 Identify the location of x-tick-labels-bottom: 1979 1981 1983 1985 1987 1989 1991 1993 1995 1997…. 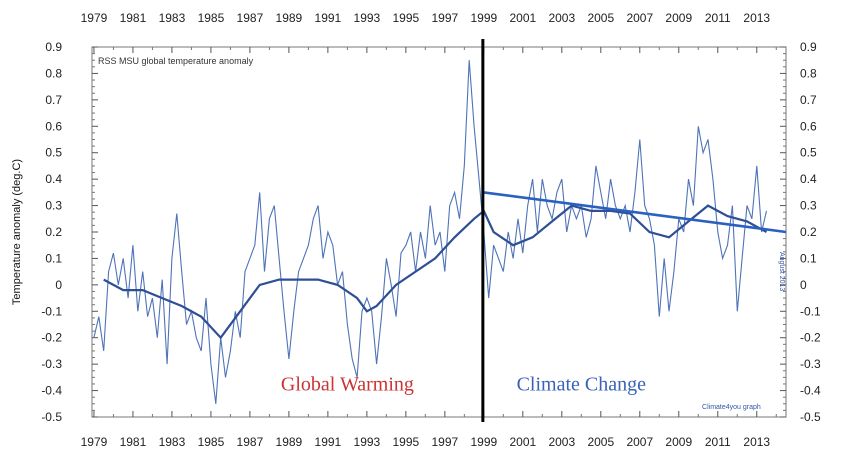
(426, 442).